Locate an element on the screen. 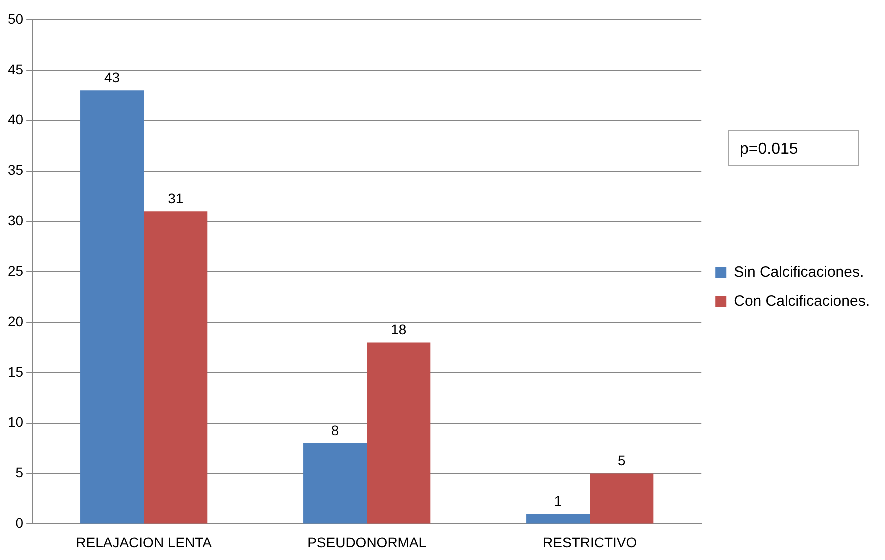 This screenshot has height=560, width=885. y-tick-label: 45 is located at coordinates (16, 69).